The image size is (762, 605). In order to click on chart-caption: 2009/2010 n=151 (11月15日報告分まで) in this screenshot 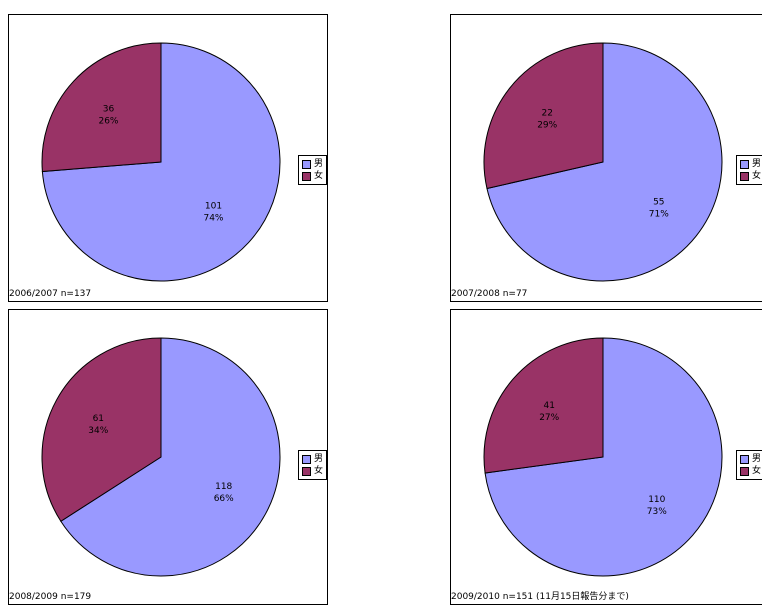, I will do `click(540, 597)`.